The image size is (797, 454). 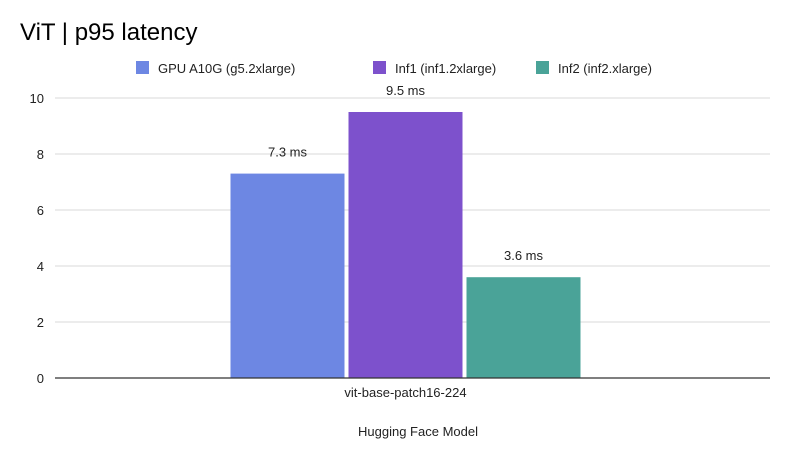 I want to click on chart-title: ViT | p95 latency, so click(x=108, y=32).